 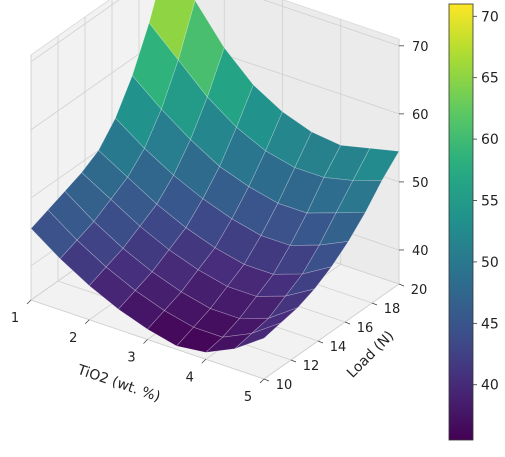 What do you see at coordinates (490, 140) in the screenshot?
I see `colorbar-tick-label: 60` at bounding box center [490, 140].